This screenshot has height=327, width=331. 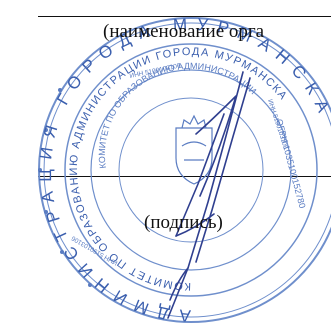 I want to click on signature-caption: (подпись), so click(x=183, y=222).